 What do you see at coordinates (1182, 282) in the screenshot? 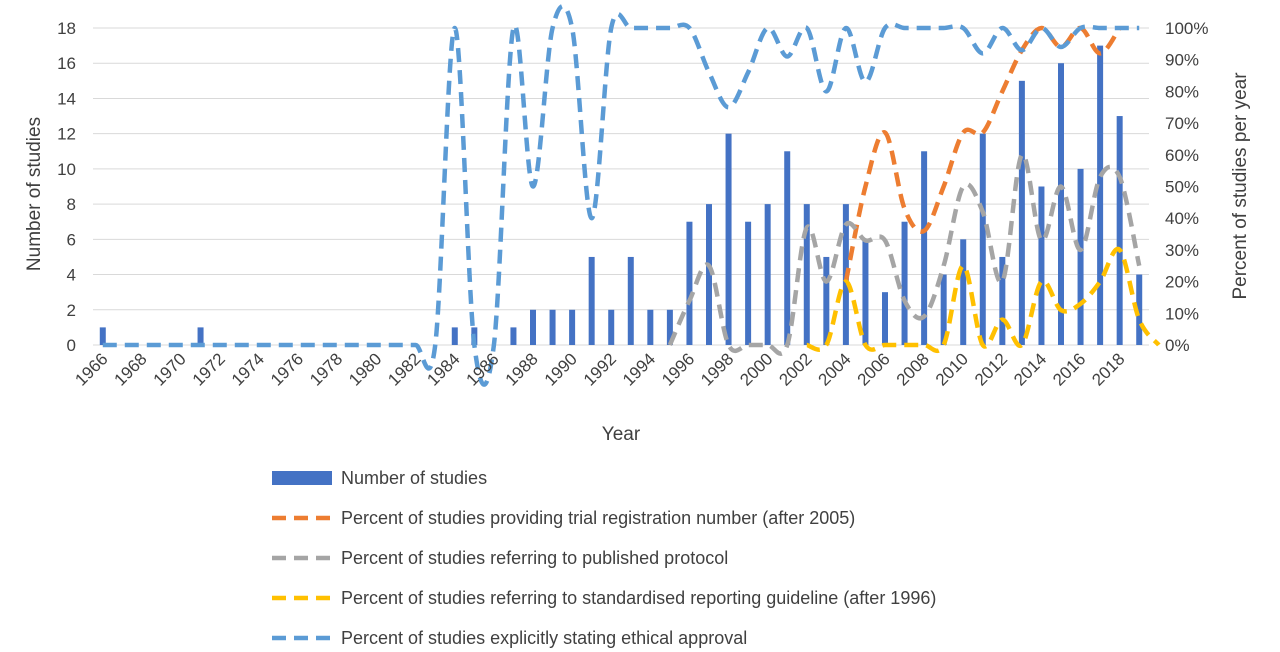
I see `right-tick-label: 20%` at bounding box center [1182, 282].